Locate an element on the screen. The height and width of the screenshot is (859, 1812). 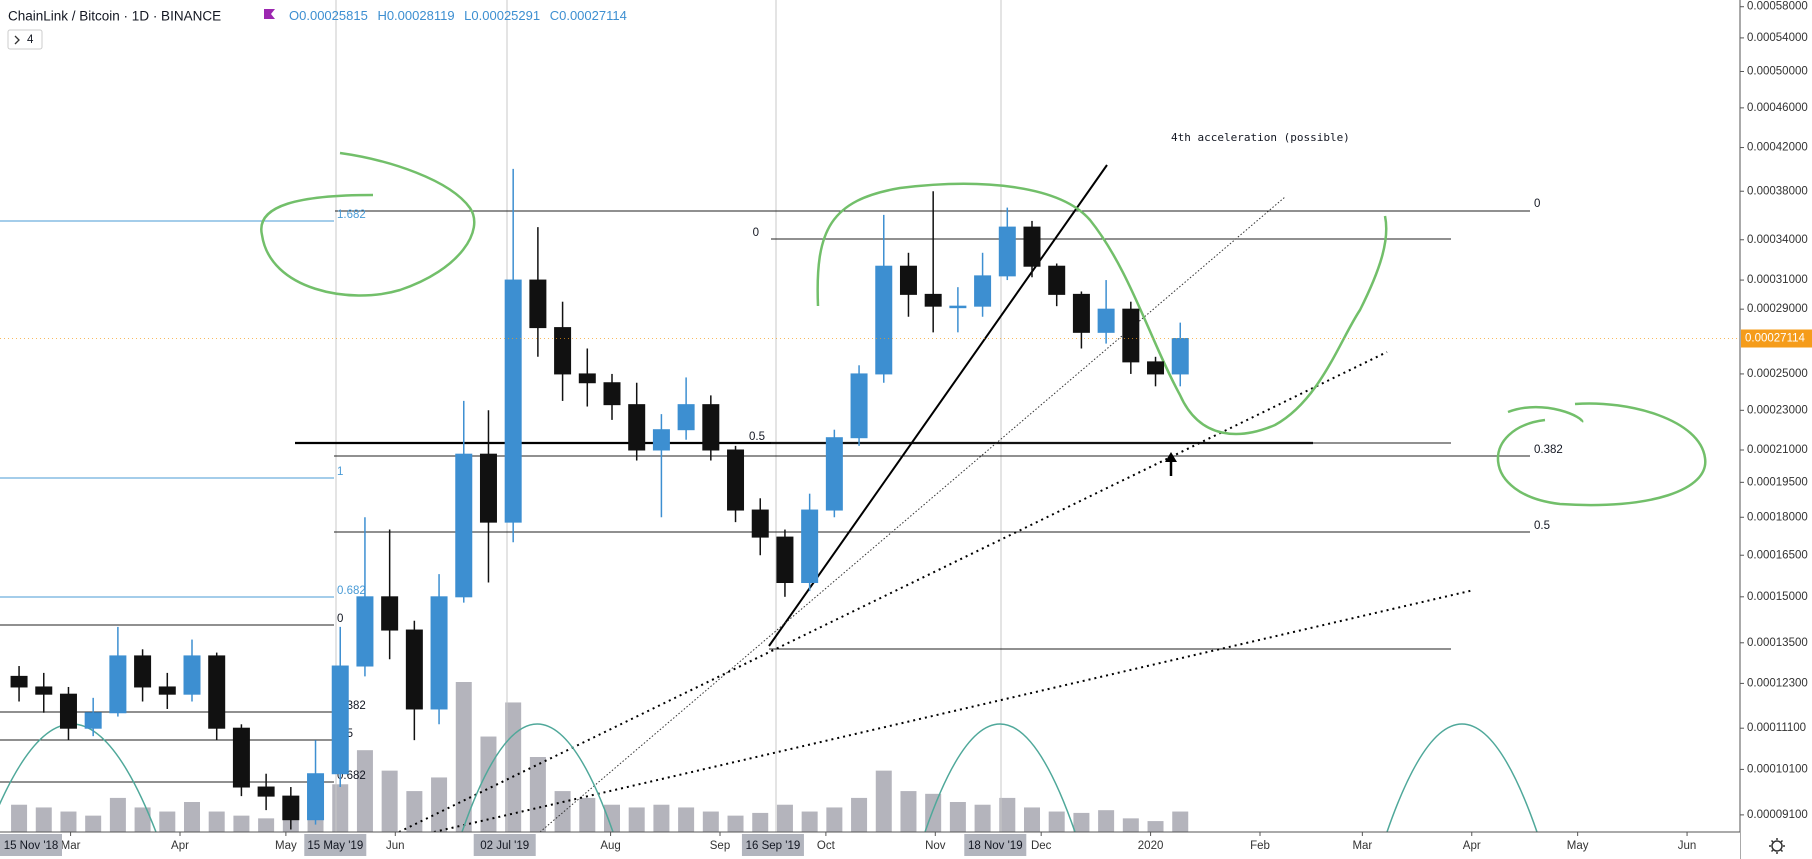
legend-label: L is located at coordinates (467, 15).